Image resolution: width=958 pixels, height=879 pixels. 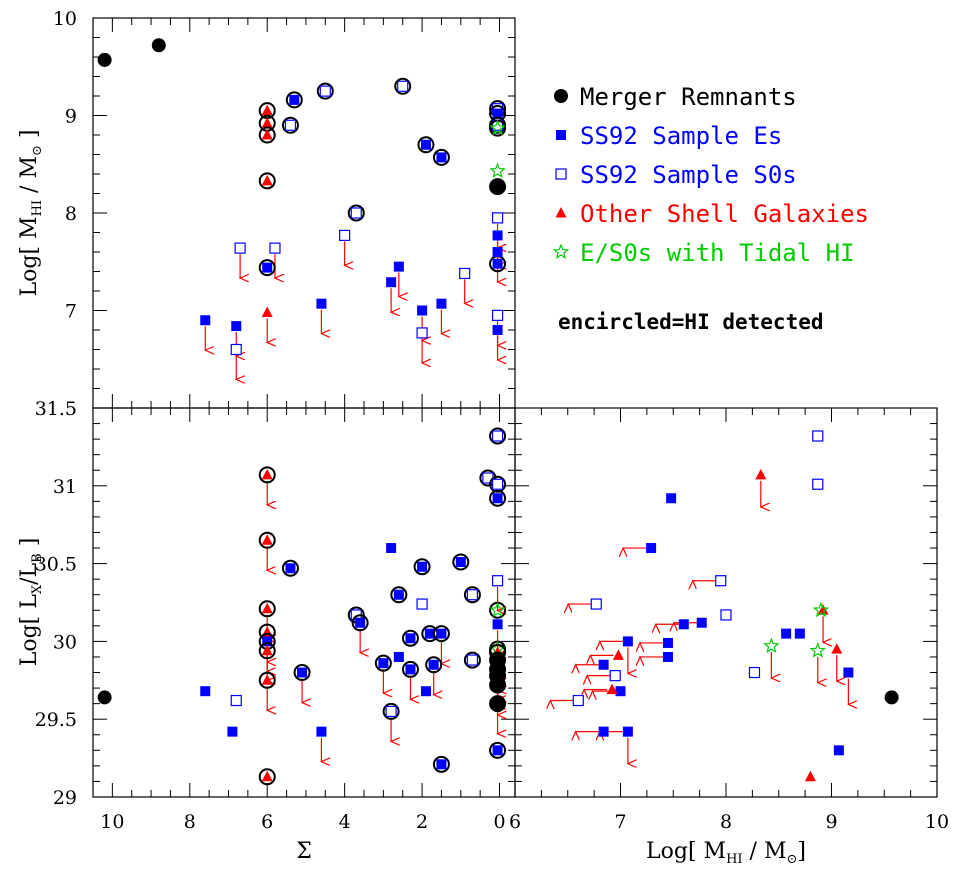 What do you see at coordinates (726, 853) in the screenshot?
I see `x-axis-label-mhi: Log[ MHI / M⊙]` at bounding box center [726, 853].